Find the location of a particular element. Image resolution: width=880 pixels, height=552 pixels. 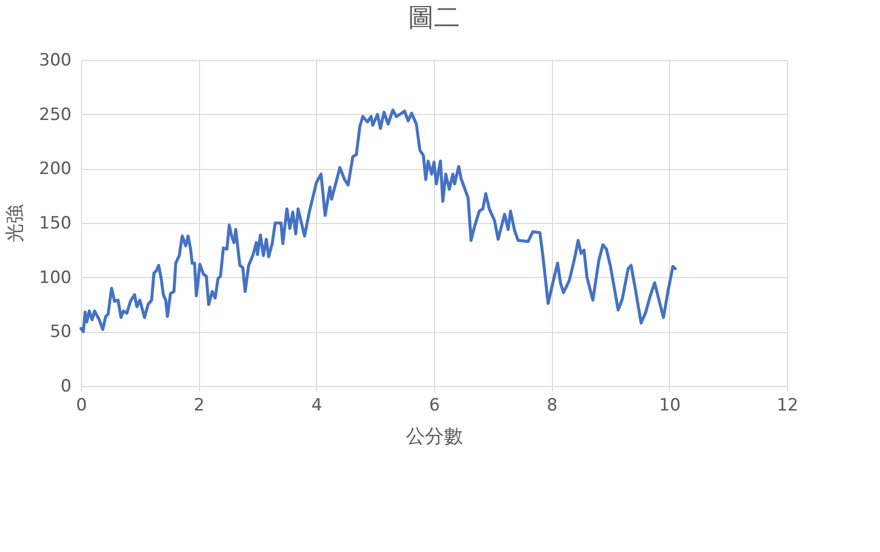

x-tick-label: 8 is located at coordinates (552, 406).